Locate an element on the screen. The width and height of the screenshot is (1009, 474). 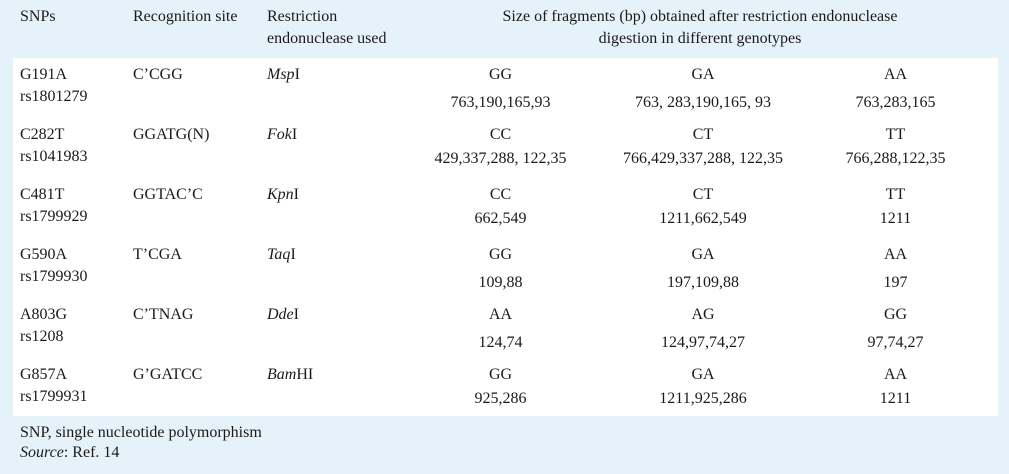
fragments-genotype-1: 763,190,165,93 is located at coordinates (500, 102).